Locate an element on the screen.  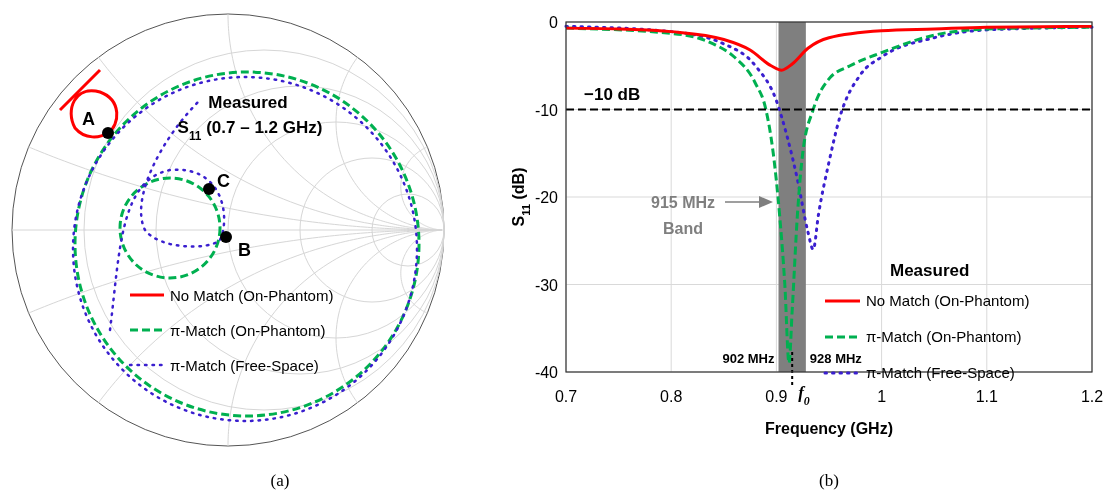
y-tick-label: 0 is located at coordinates (554, 22).